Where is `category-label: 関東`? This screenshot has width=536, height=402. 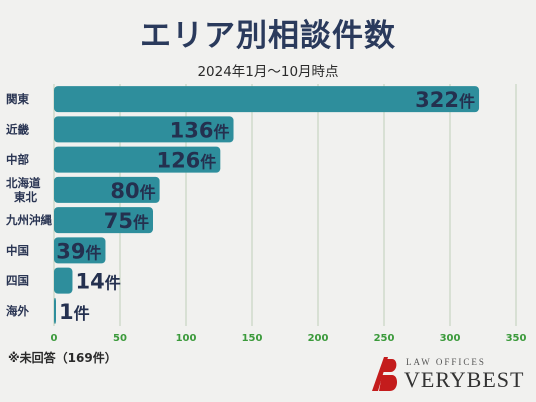 category-label: 関東 is located at coordinates (17, 99).